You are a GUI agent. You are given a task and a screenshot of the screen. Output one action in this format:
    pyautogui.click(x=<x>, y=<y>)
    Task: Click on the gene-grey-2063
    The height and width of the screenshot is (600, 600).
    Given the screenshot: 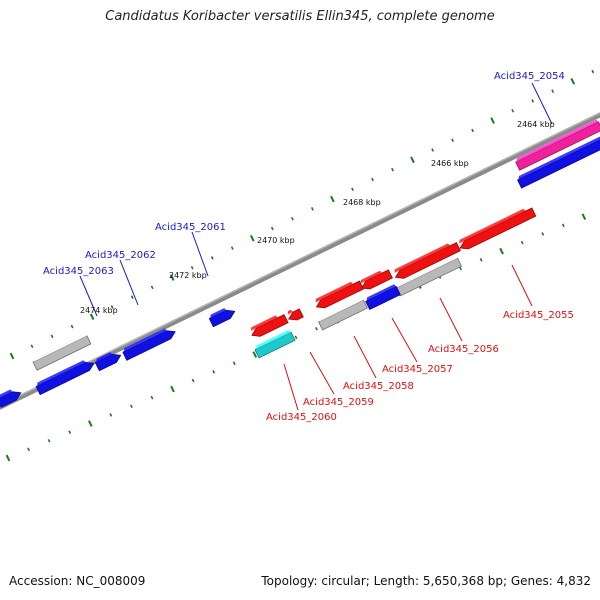 What is the action you would take?
    pyautogui.click(x=62, y=352)
    